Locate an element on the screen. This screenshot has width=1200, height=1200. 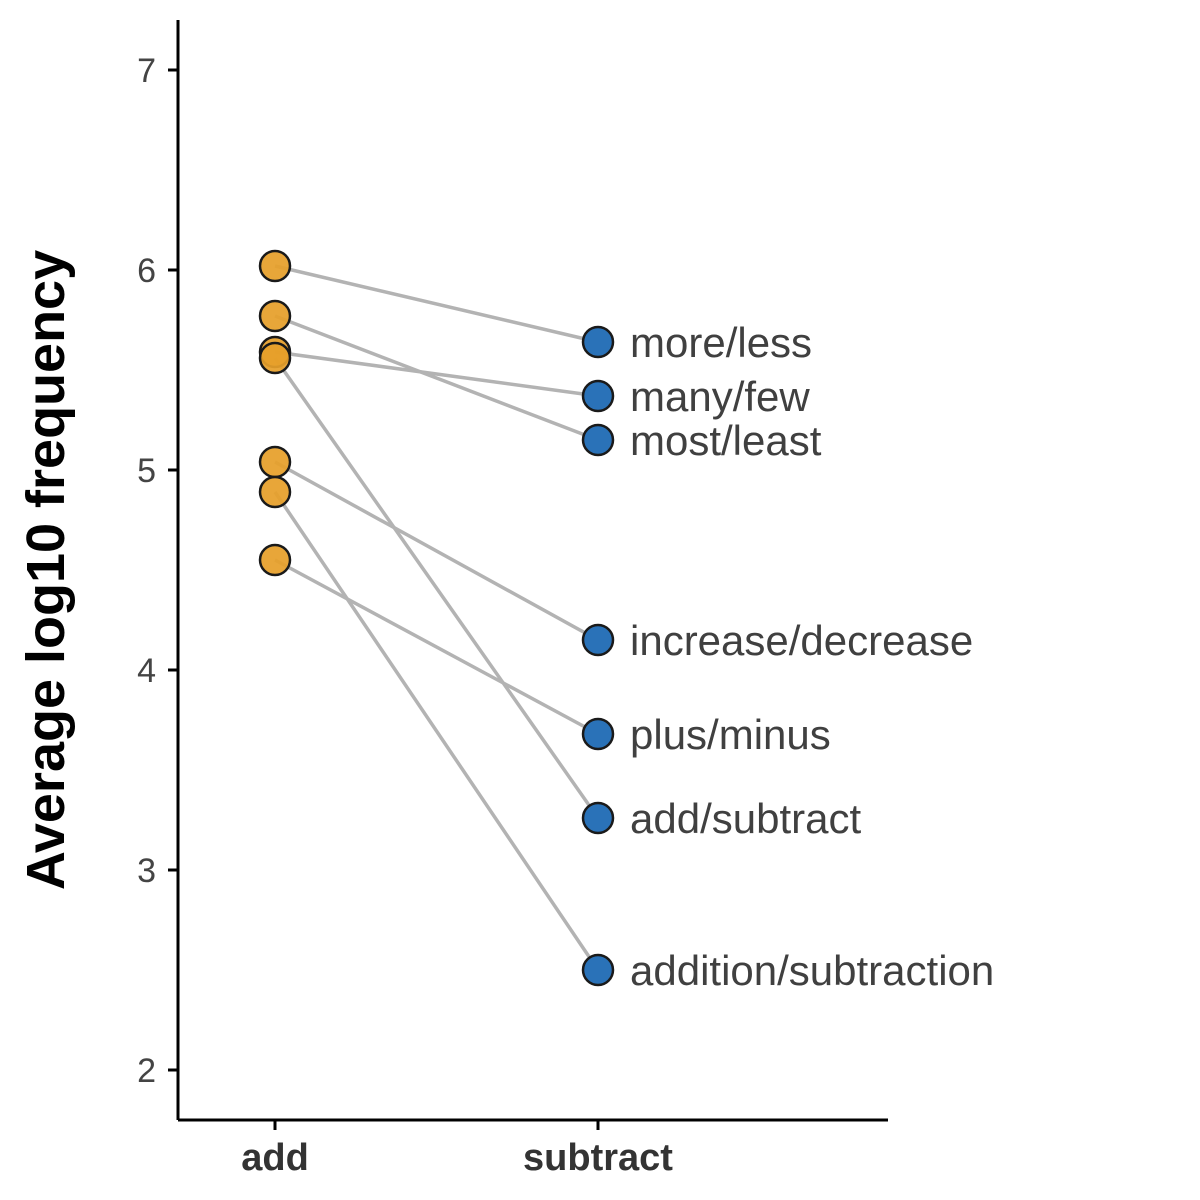
x-ticks: add subtract is located at coordinates (457, 1149).